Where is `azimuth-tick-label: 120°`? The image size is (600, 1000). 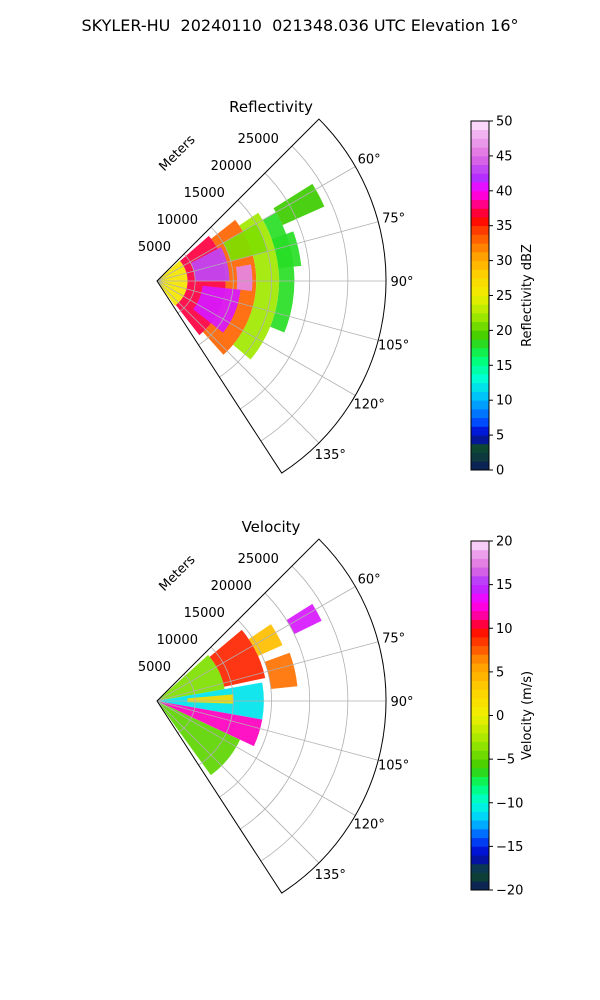
azimuth-tick-label: 120° is located at coordinates (369, 825).